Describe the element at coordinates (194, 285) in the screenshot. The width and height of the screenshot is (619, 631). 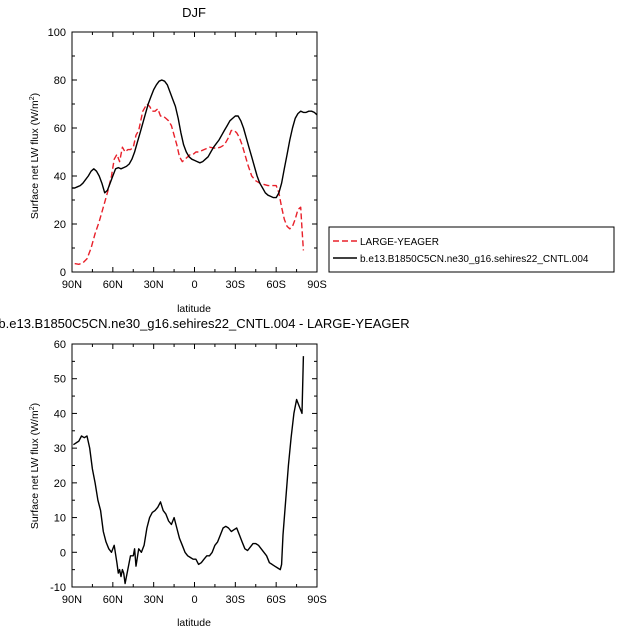
I see `top-x-tick-label: 0` at that location.